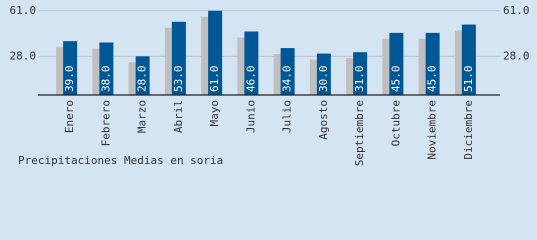 This screenshot has height=240, width=537. Describe the element at coordinates (105, 79) in the screenshot. I see `value-label: 38.0` at that location.